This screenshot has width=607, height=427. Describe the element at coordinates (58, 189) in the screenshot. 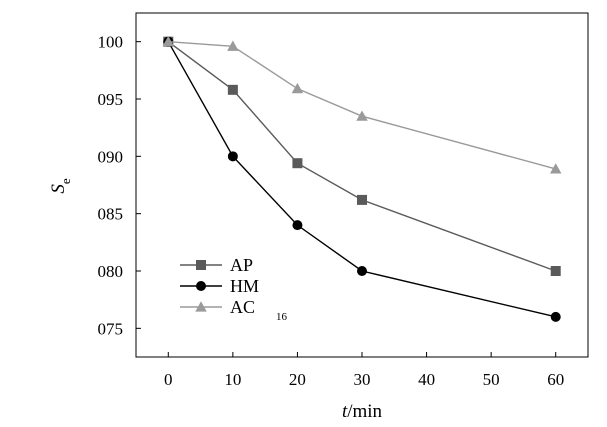

I see `y-axis-title-main: S` at that location.